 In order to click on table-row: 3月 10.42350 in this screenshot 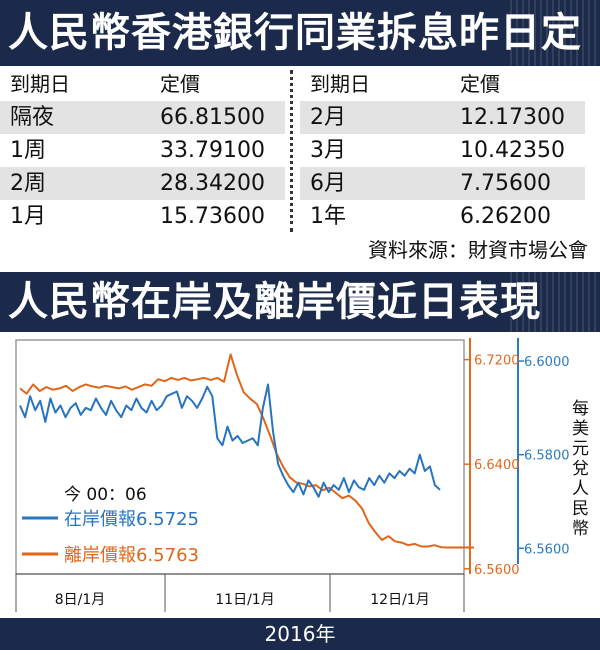, I will do `click(442, 150)`.